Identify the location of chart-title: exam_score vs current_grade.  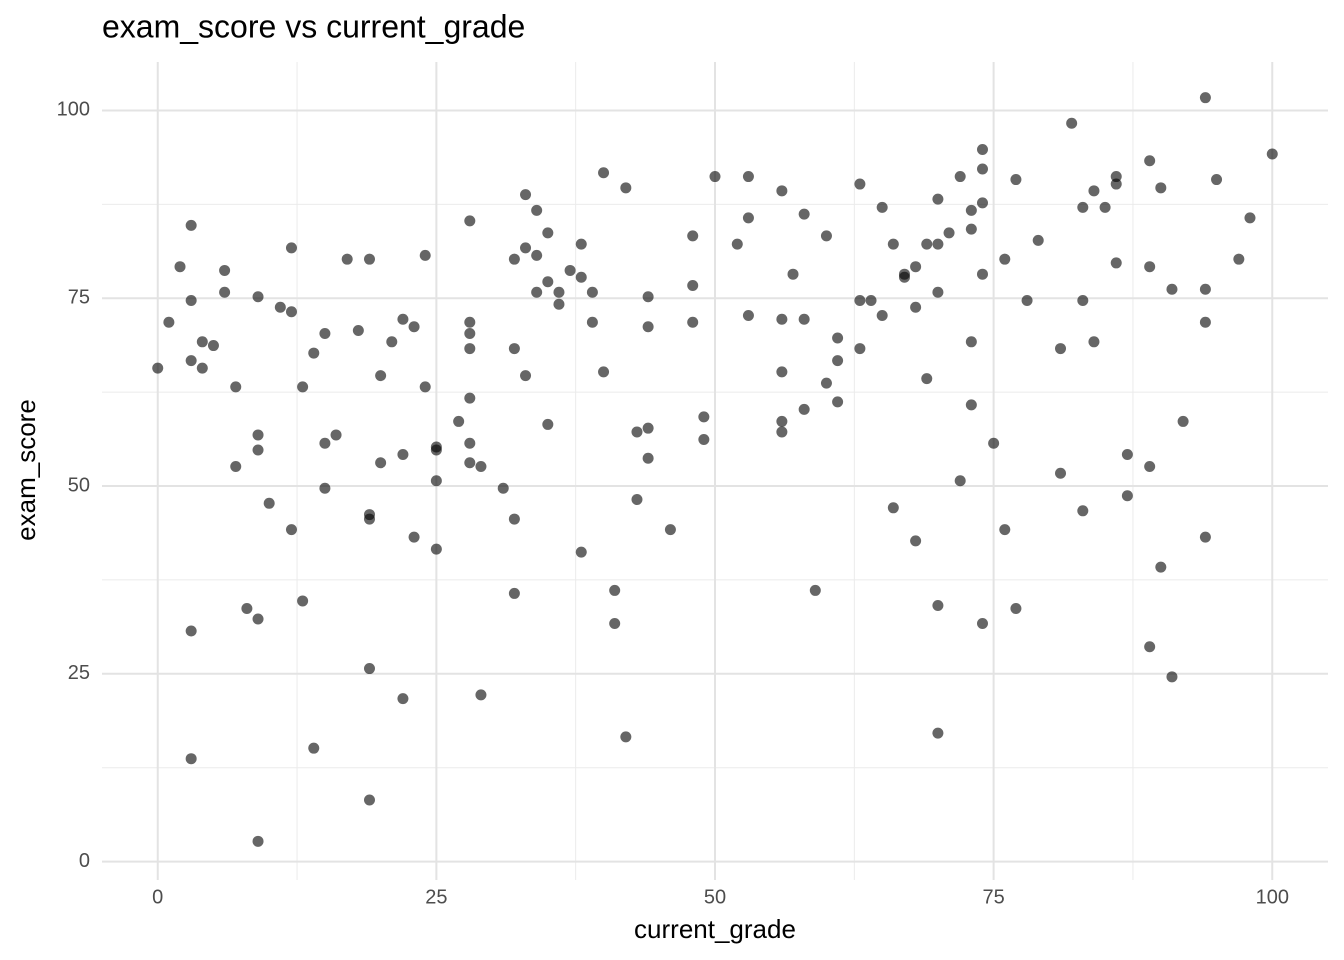
(313, 26).